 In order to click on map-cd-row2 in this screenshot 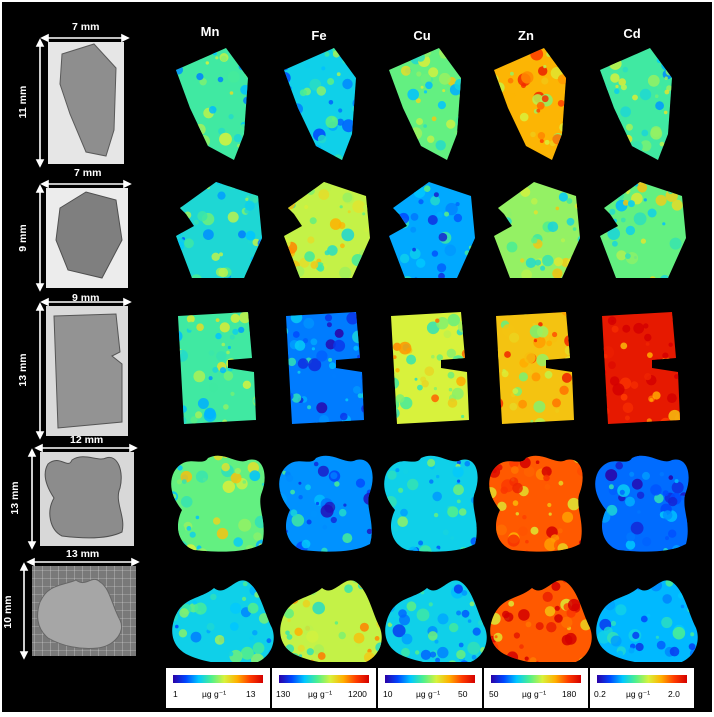, I will do `click(645, 235)`.